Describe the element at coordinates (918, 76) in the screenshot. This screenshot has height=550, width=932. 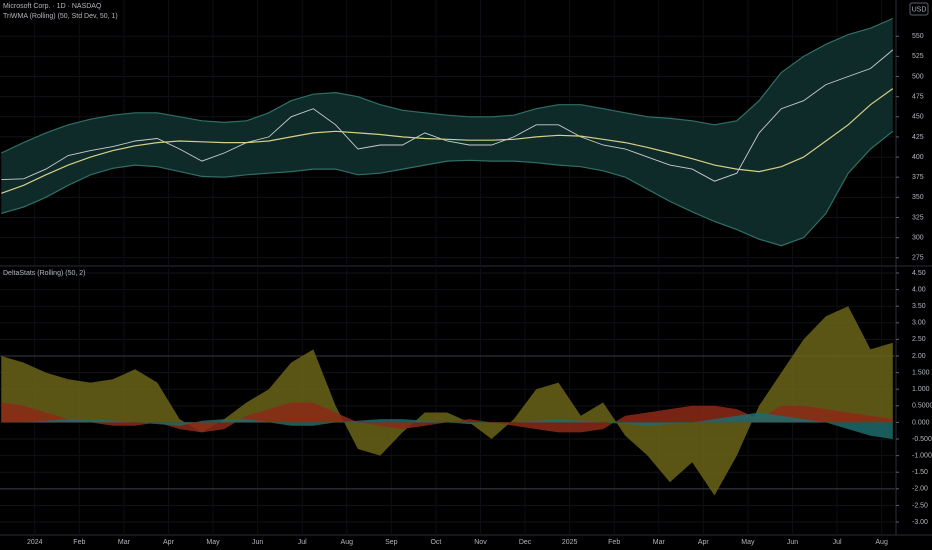
I see `y-tick-label: 500` at that location.